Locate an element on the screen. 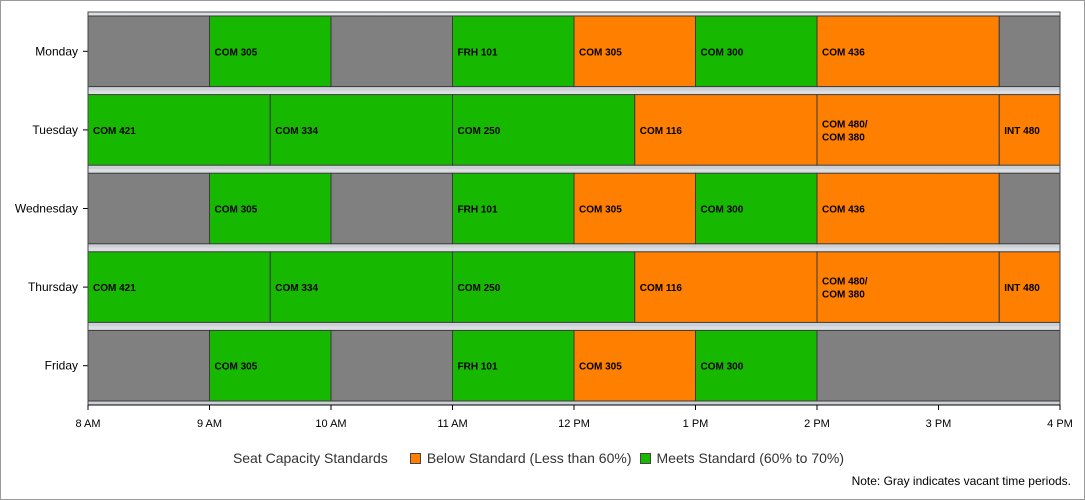 This screenshot has height=500, width=1085. day-label: Wednesday is located at coordinates (46, 209).